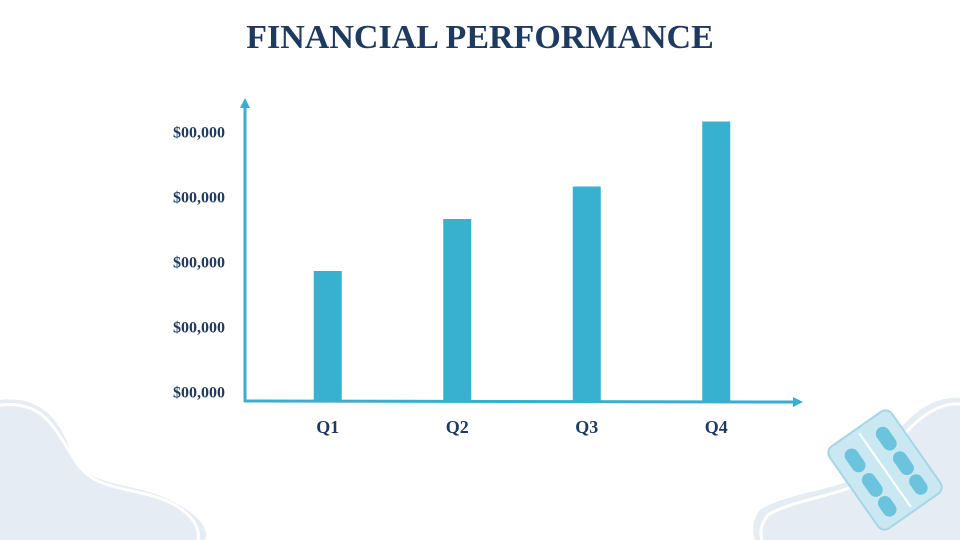 This screenshot has height=540, width=960. What do you see at coordinates (480, 37) in the screenshot?
I see `chart-title: FINANCIAL PERFORMANCE` at bounding box center [480, 37].